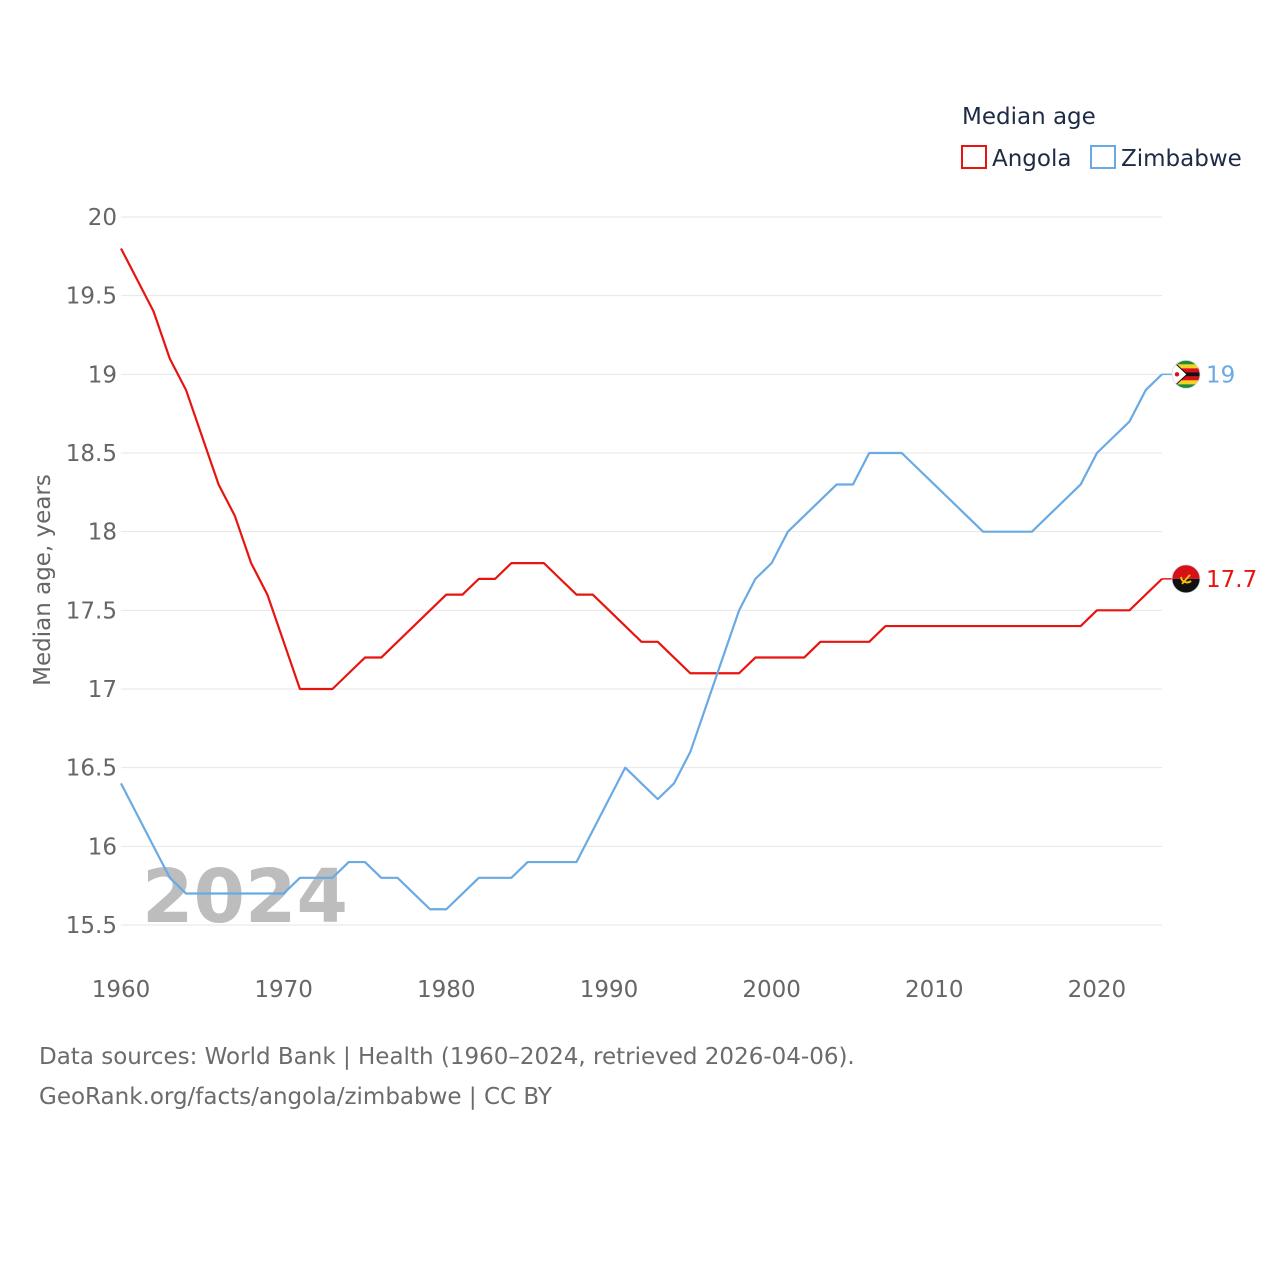 The image size is (1280, 1280). Describe the element at coordinates (1220, 375) in the screenshot. I see `end-label-zimbabwe: 19` at that location.